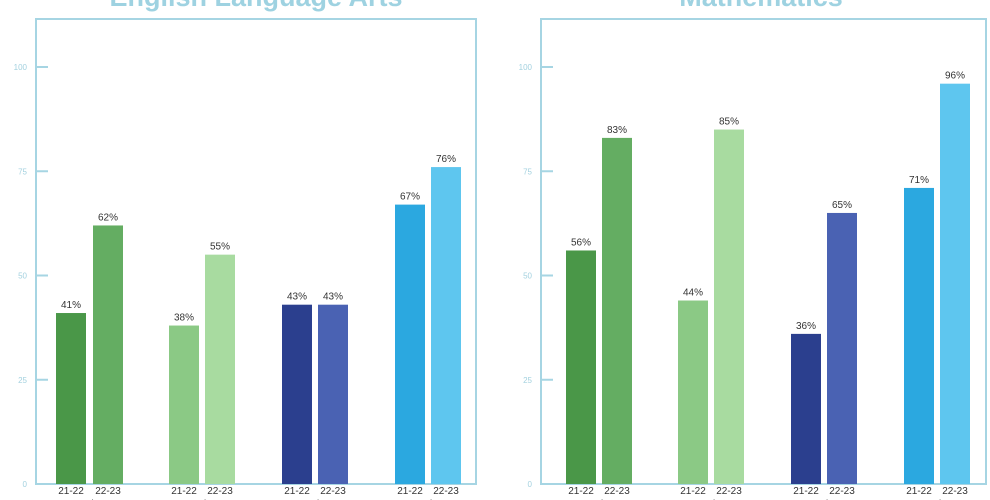  I want to click on ela-data-label-5: 43%, so click(297, 297).